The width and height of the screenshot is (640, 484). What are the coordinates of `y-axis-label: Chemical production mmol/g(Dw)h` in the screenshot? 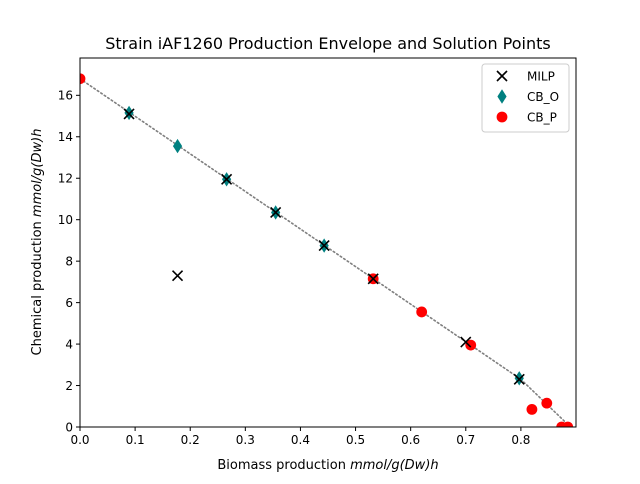 It's located at (37, 242).